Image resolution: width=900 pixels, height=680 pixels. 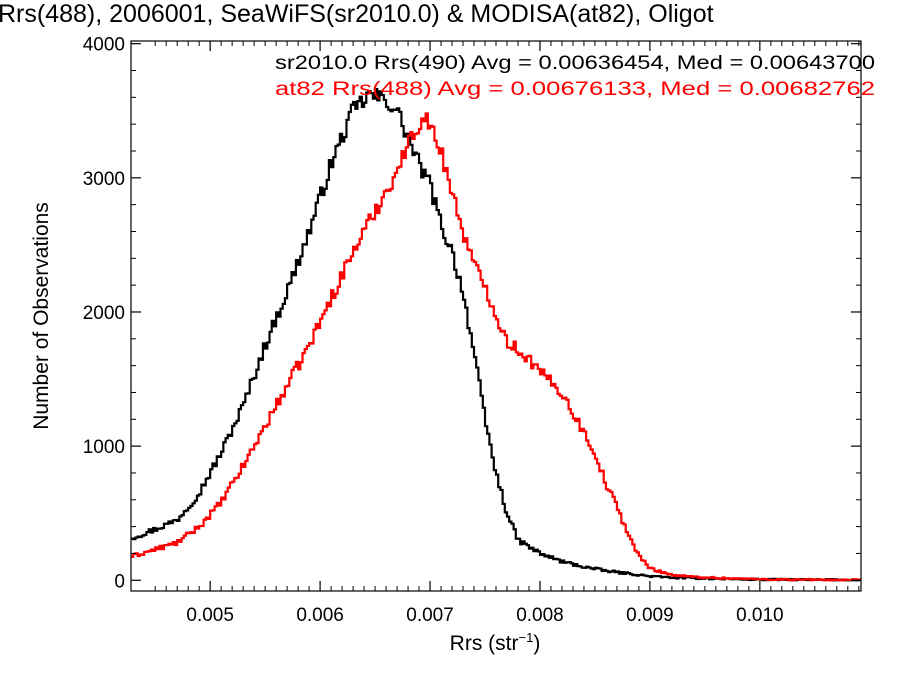 What do you see at coordinates (104, 313) in the screenshot?
I see `y-tick-label: 2000` at bounding box center [104, 313].